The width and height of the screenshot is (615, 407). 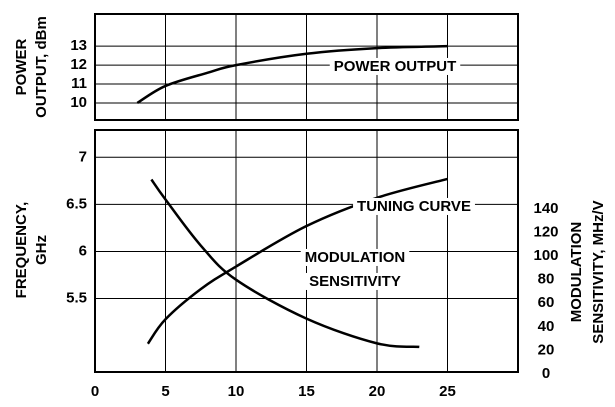 What do you see at coordinates (292, 74) in the screenshot?
I see `line` at bounding box center [292, 74].